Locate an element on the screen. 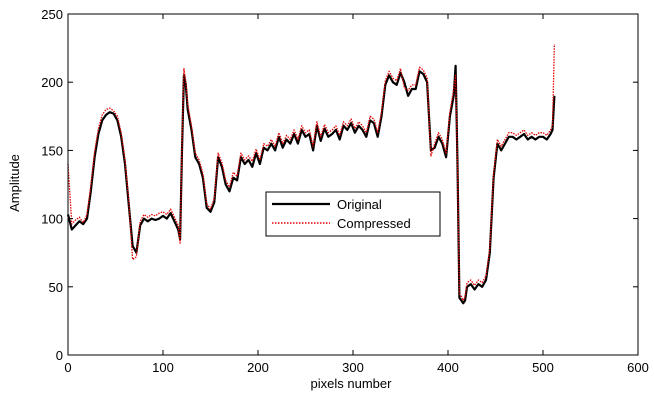  y-tick-label: 0 is located at coordinates (59, 355).